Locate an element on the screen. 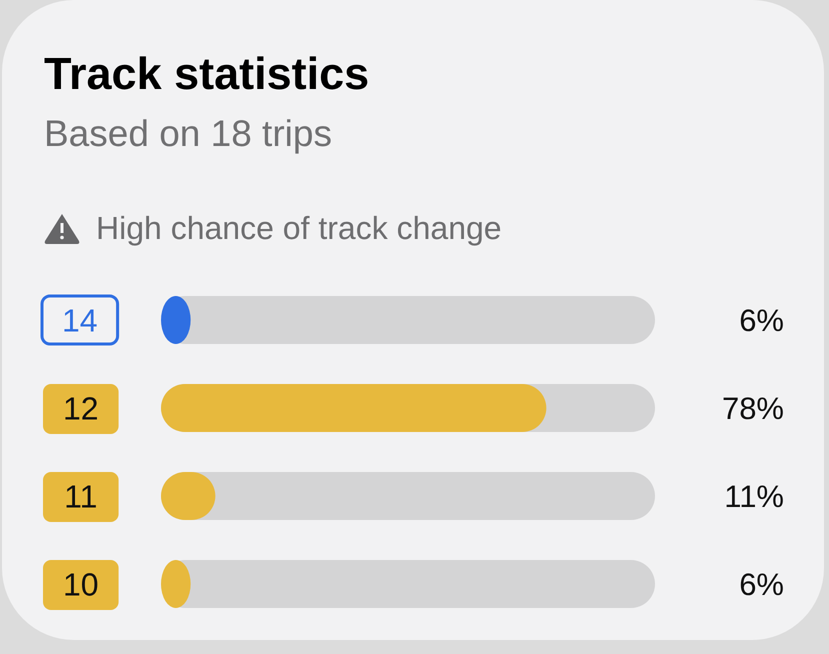 This screenshot has height=654, width=829. y-tick-label: 11 is located at coordinates (81, 496).